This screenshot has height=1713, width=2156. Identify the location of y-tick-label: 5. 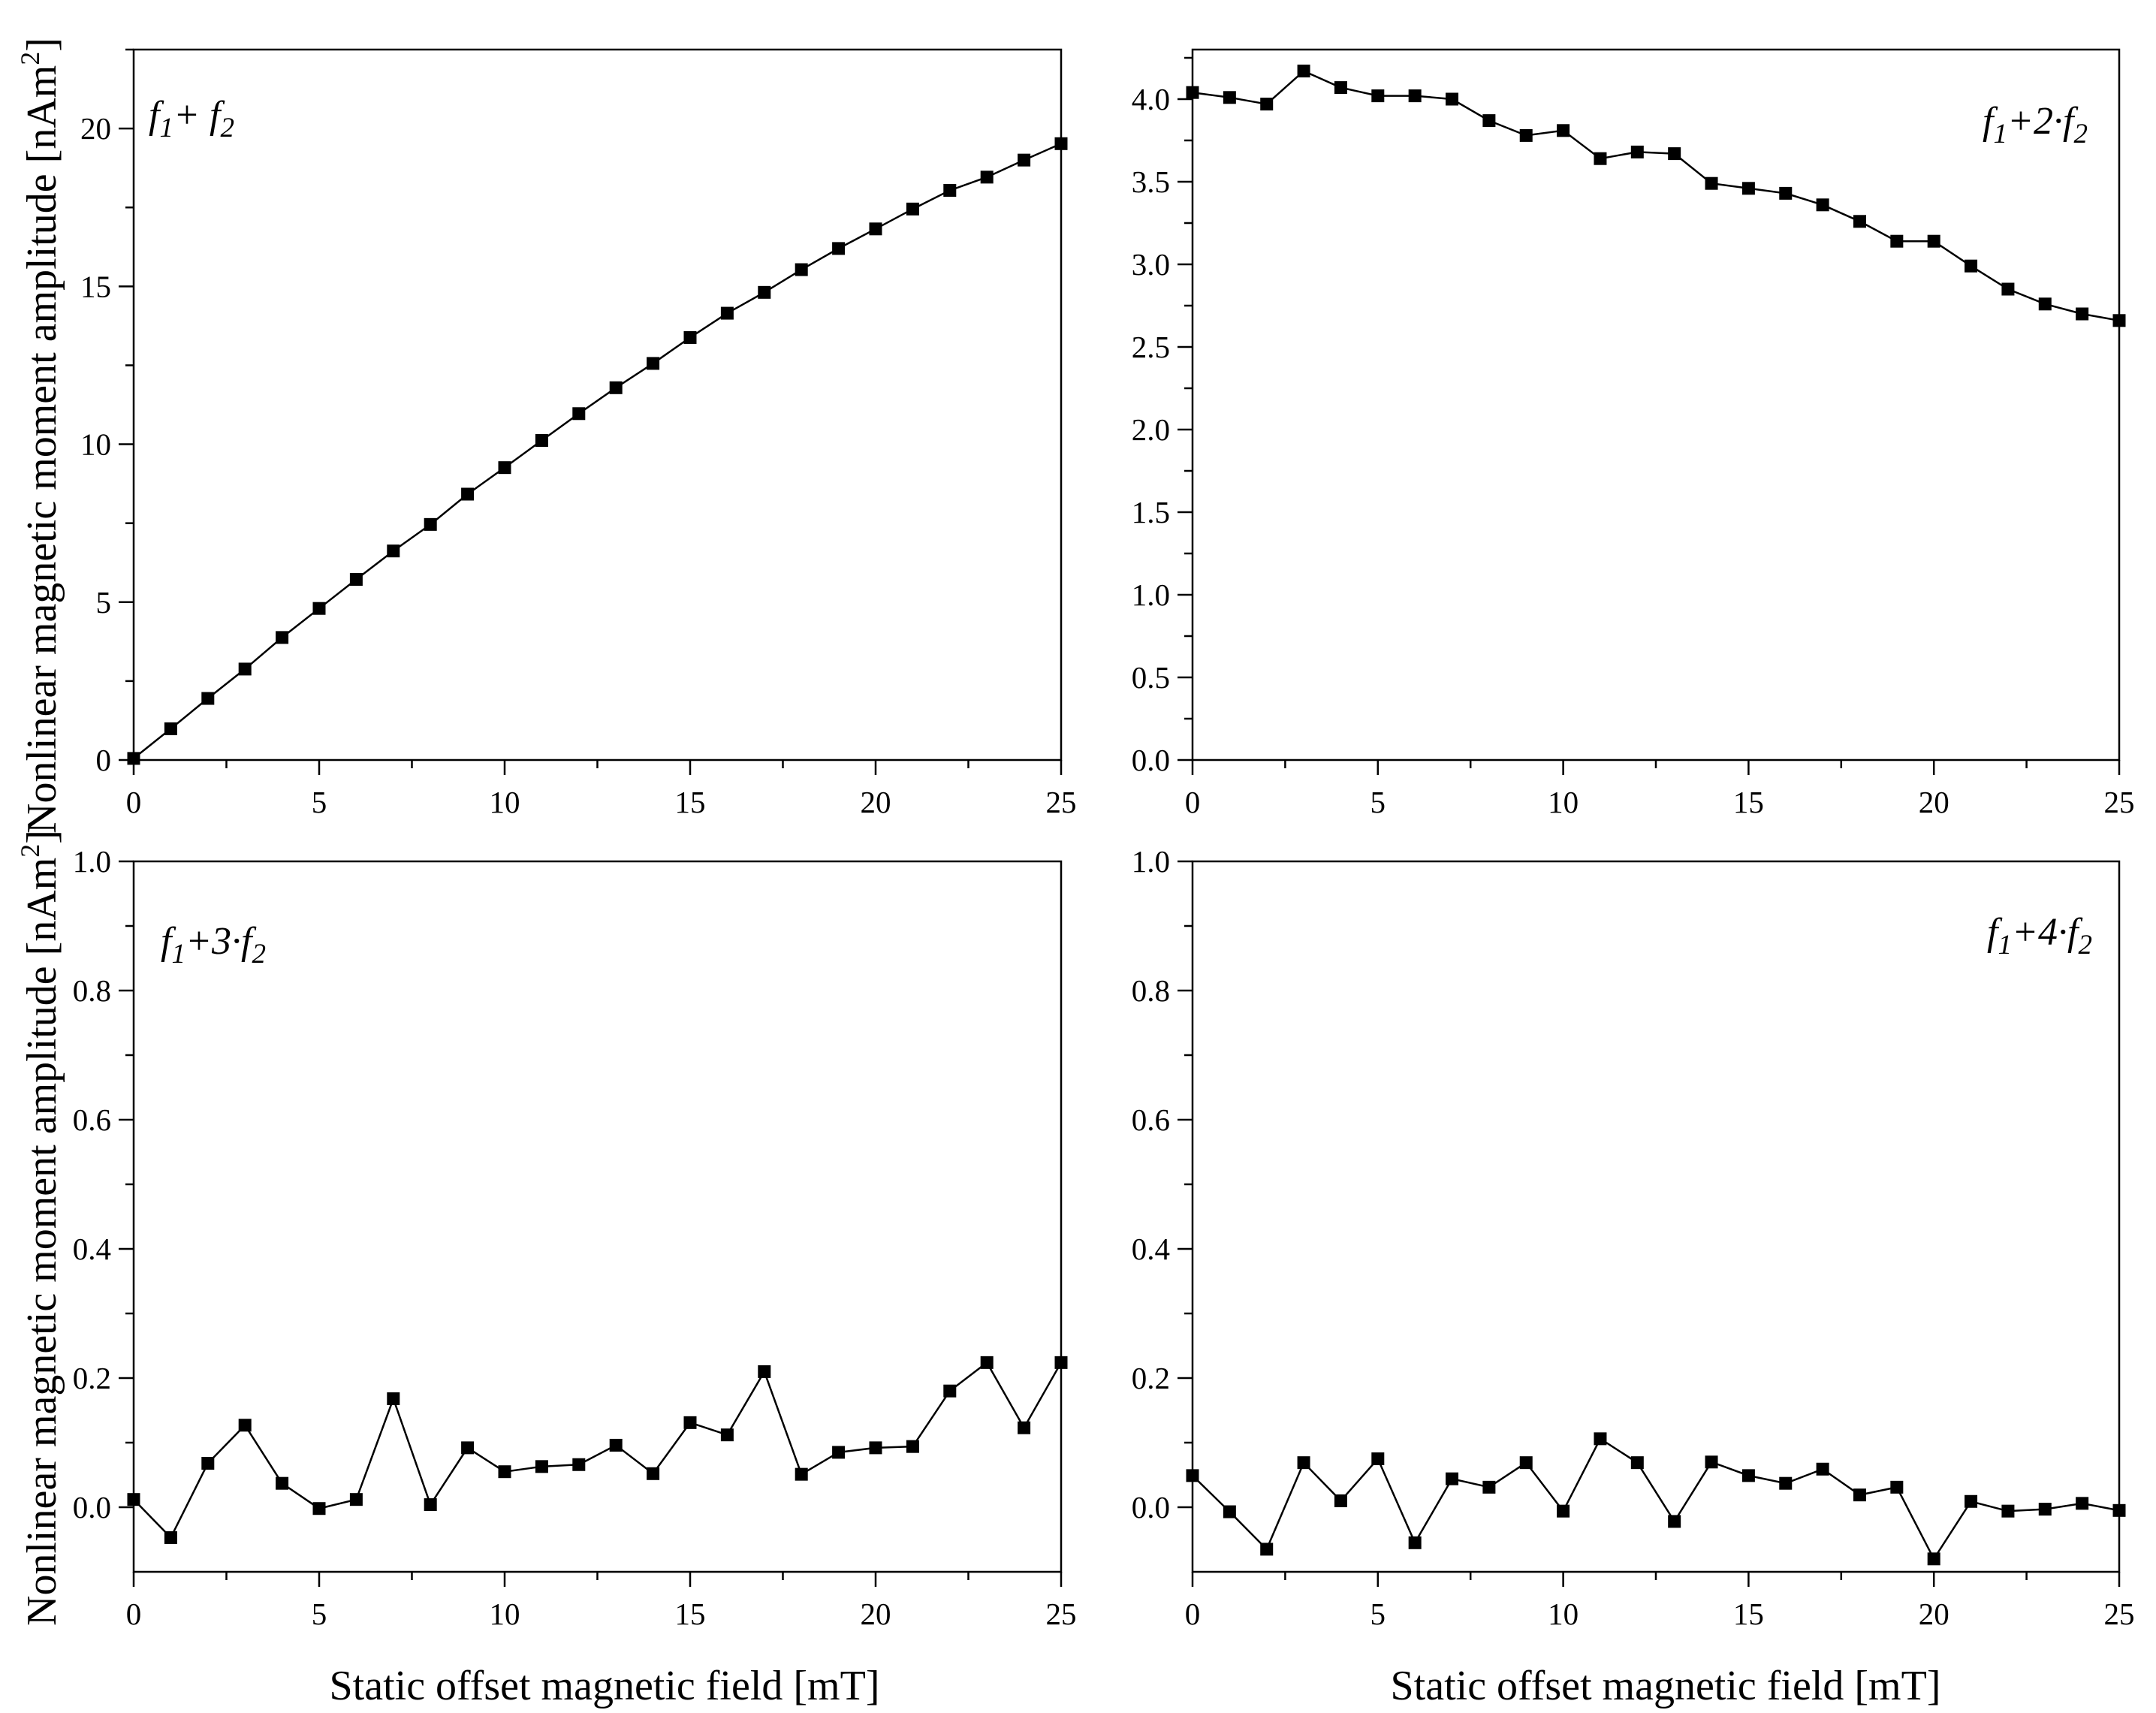
(104, 602).